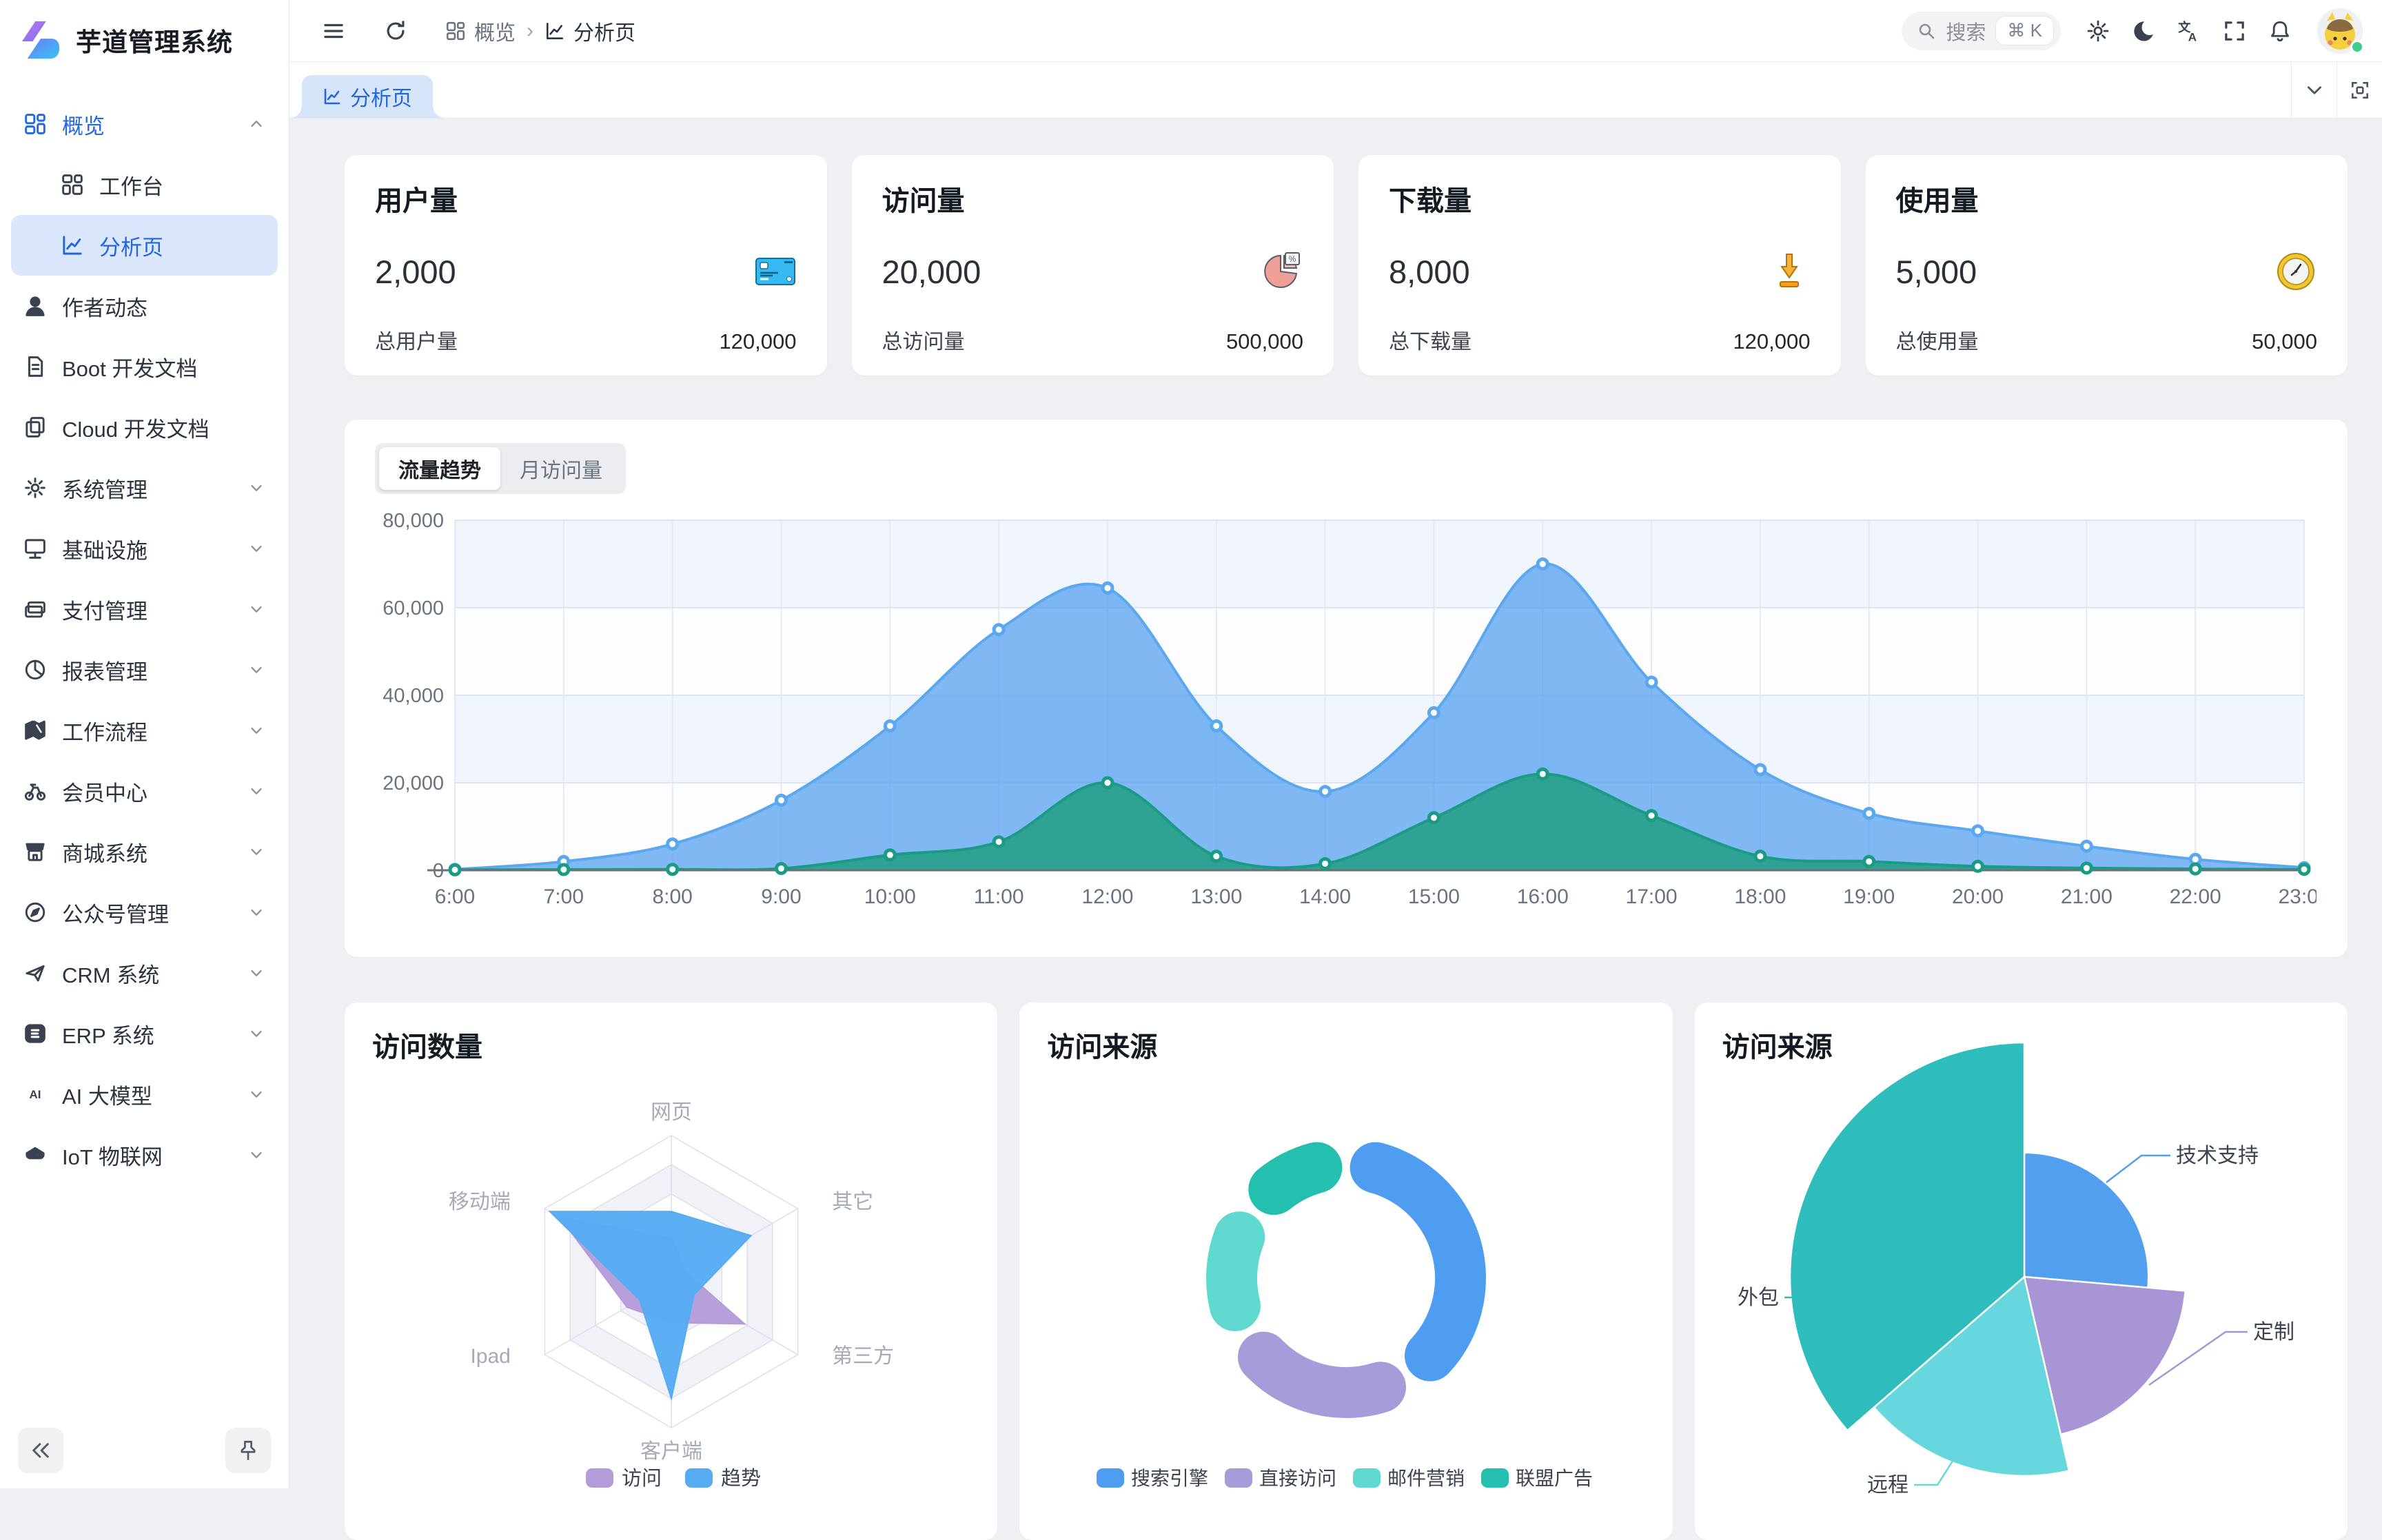 The width and height of the screenshot is (2382, 1540). I want to click on tabs-dropdown-button, so click(2314, 90).